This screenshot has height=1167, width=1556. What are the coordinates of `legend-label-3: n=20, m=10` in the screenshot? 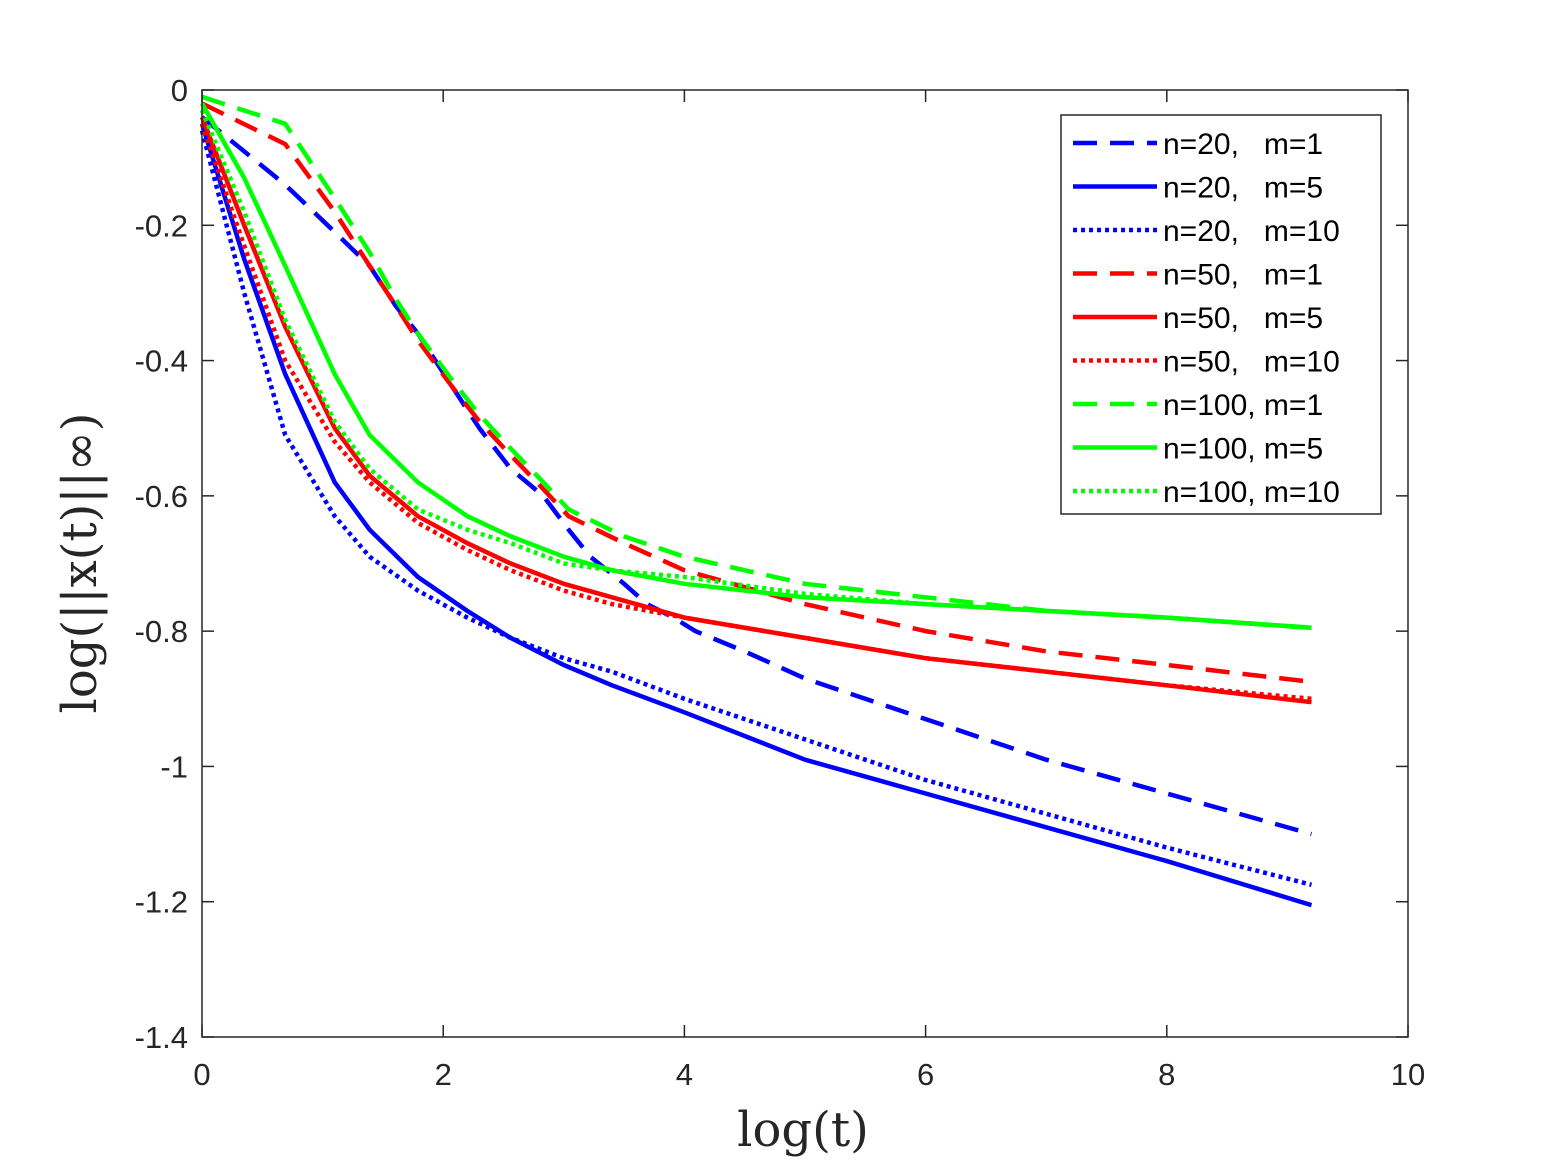 It's located at (1251, 231).